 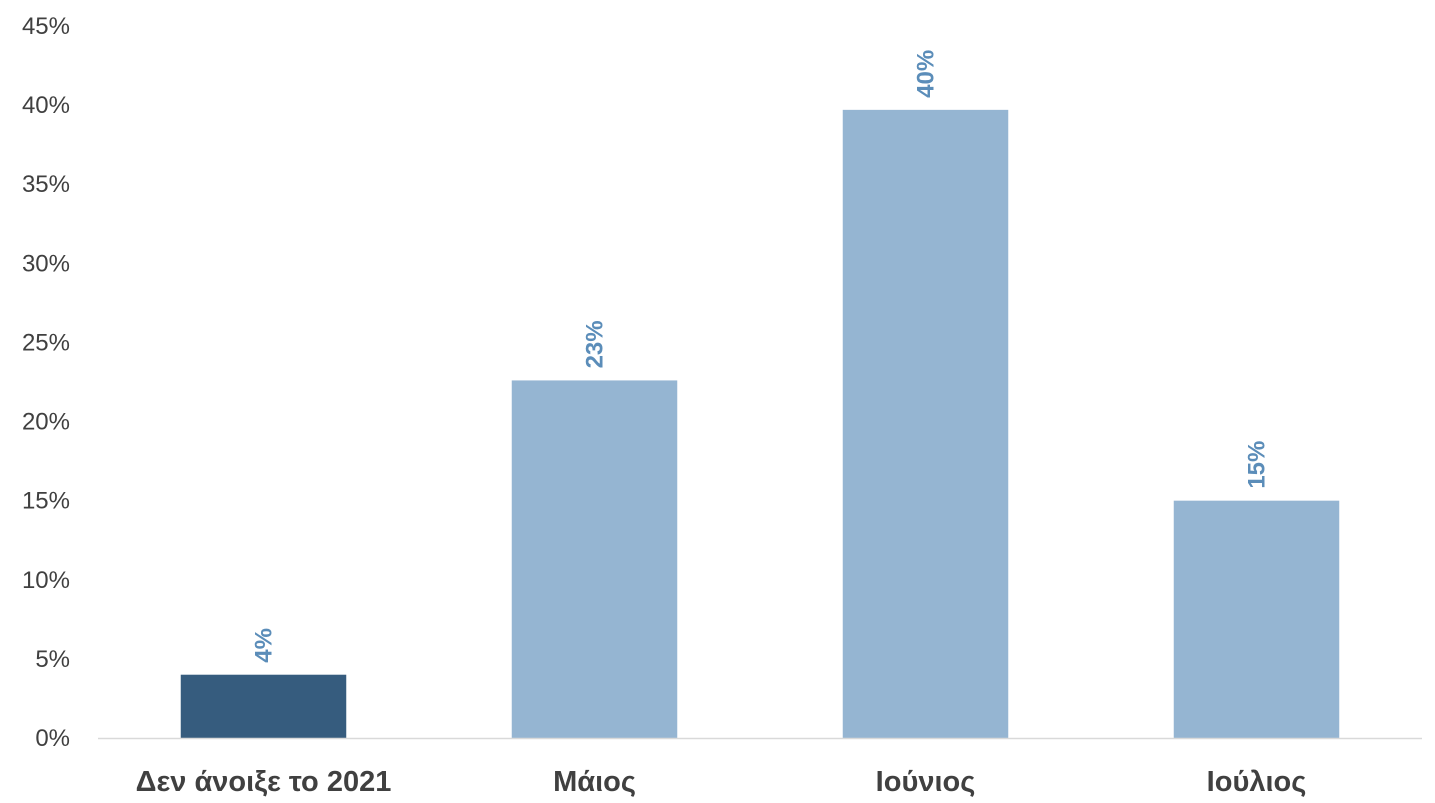 What do you see at coordinates (46, 580) in the screenshot?
I see `y-tick-label: 10%` at bounding box center [46, 580].